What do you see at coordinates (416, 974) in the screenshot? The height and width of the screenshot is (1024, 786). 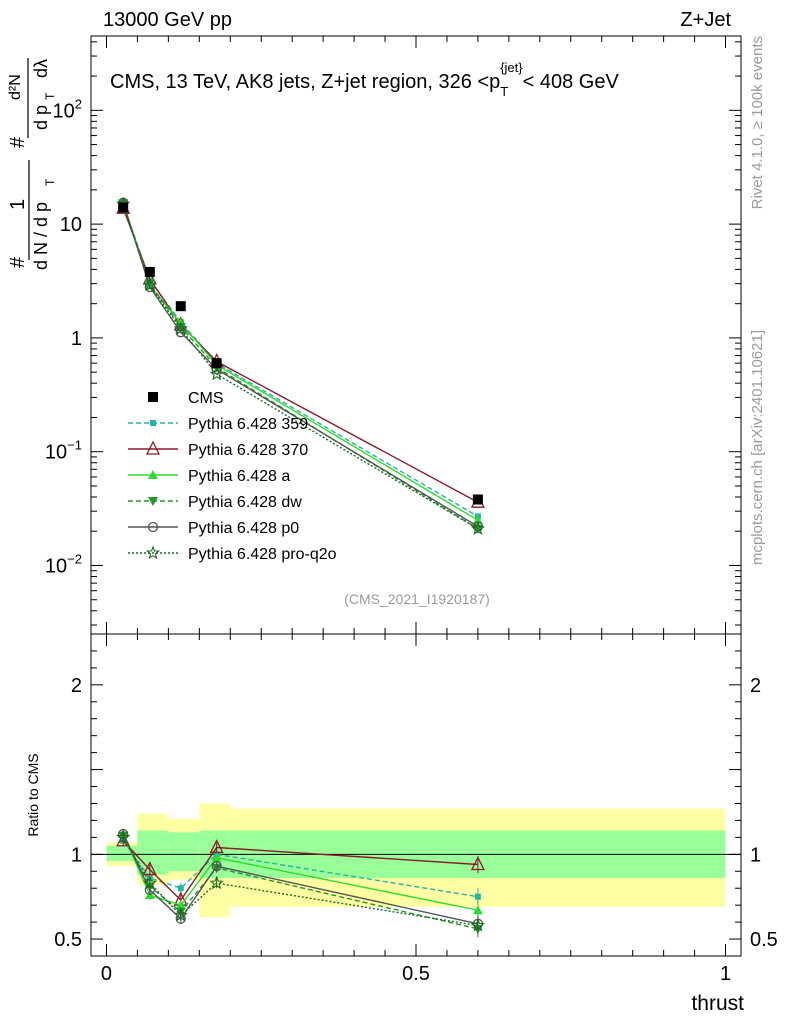 I see `x-tick-label: 0.5` at bounding box center [416, 974].